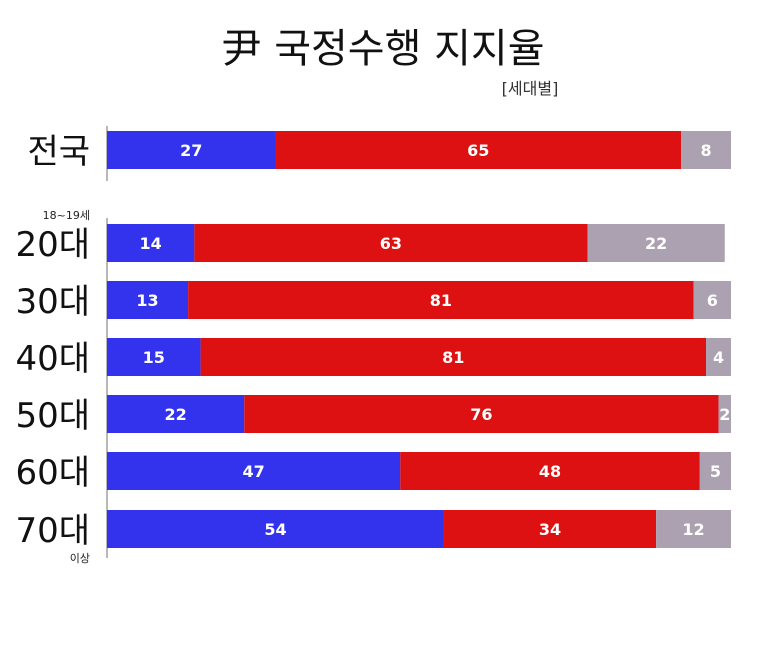 The image size is (780, 645). I want to click on data-label-gray: 2, so click(724, 414).